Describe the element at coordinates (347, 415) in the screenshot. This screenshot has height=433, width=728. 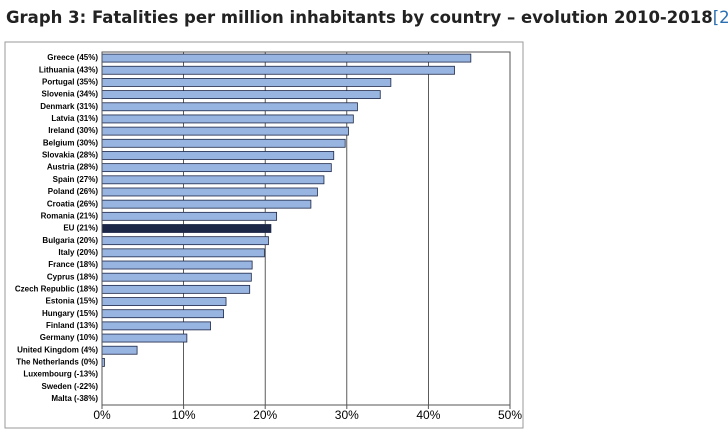
I see `x-tick-label: 30%` at that location.